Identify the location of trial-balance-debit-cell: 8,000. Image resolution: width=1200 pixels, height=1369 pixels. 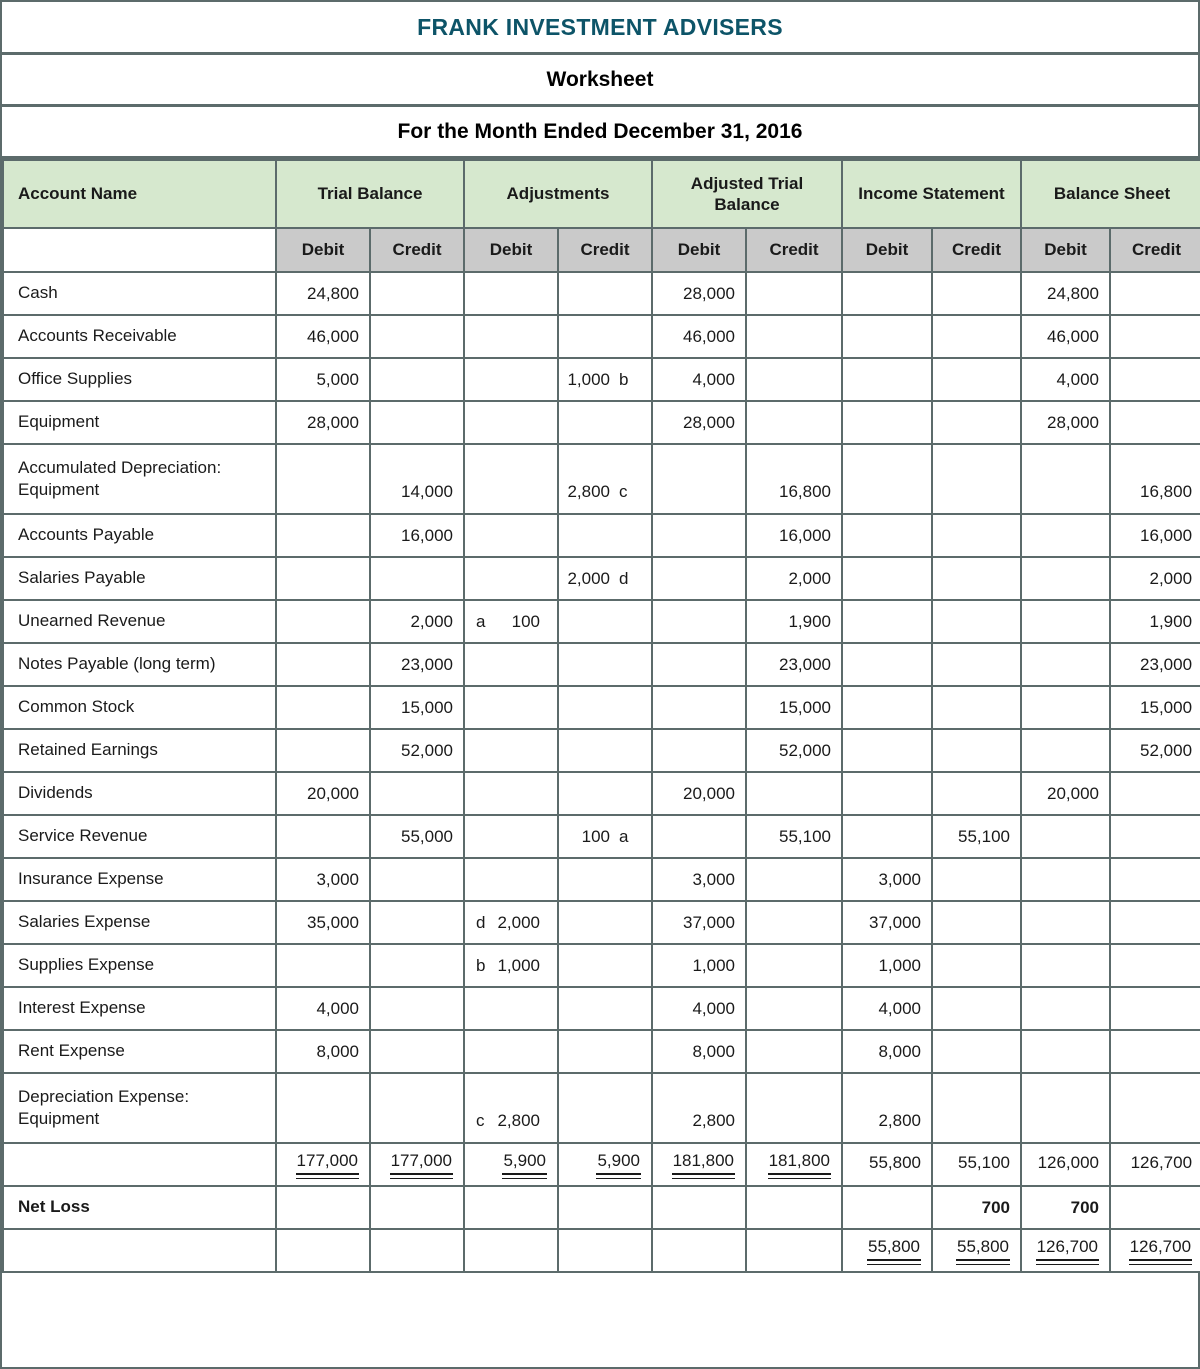
(323, 1051).